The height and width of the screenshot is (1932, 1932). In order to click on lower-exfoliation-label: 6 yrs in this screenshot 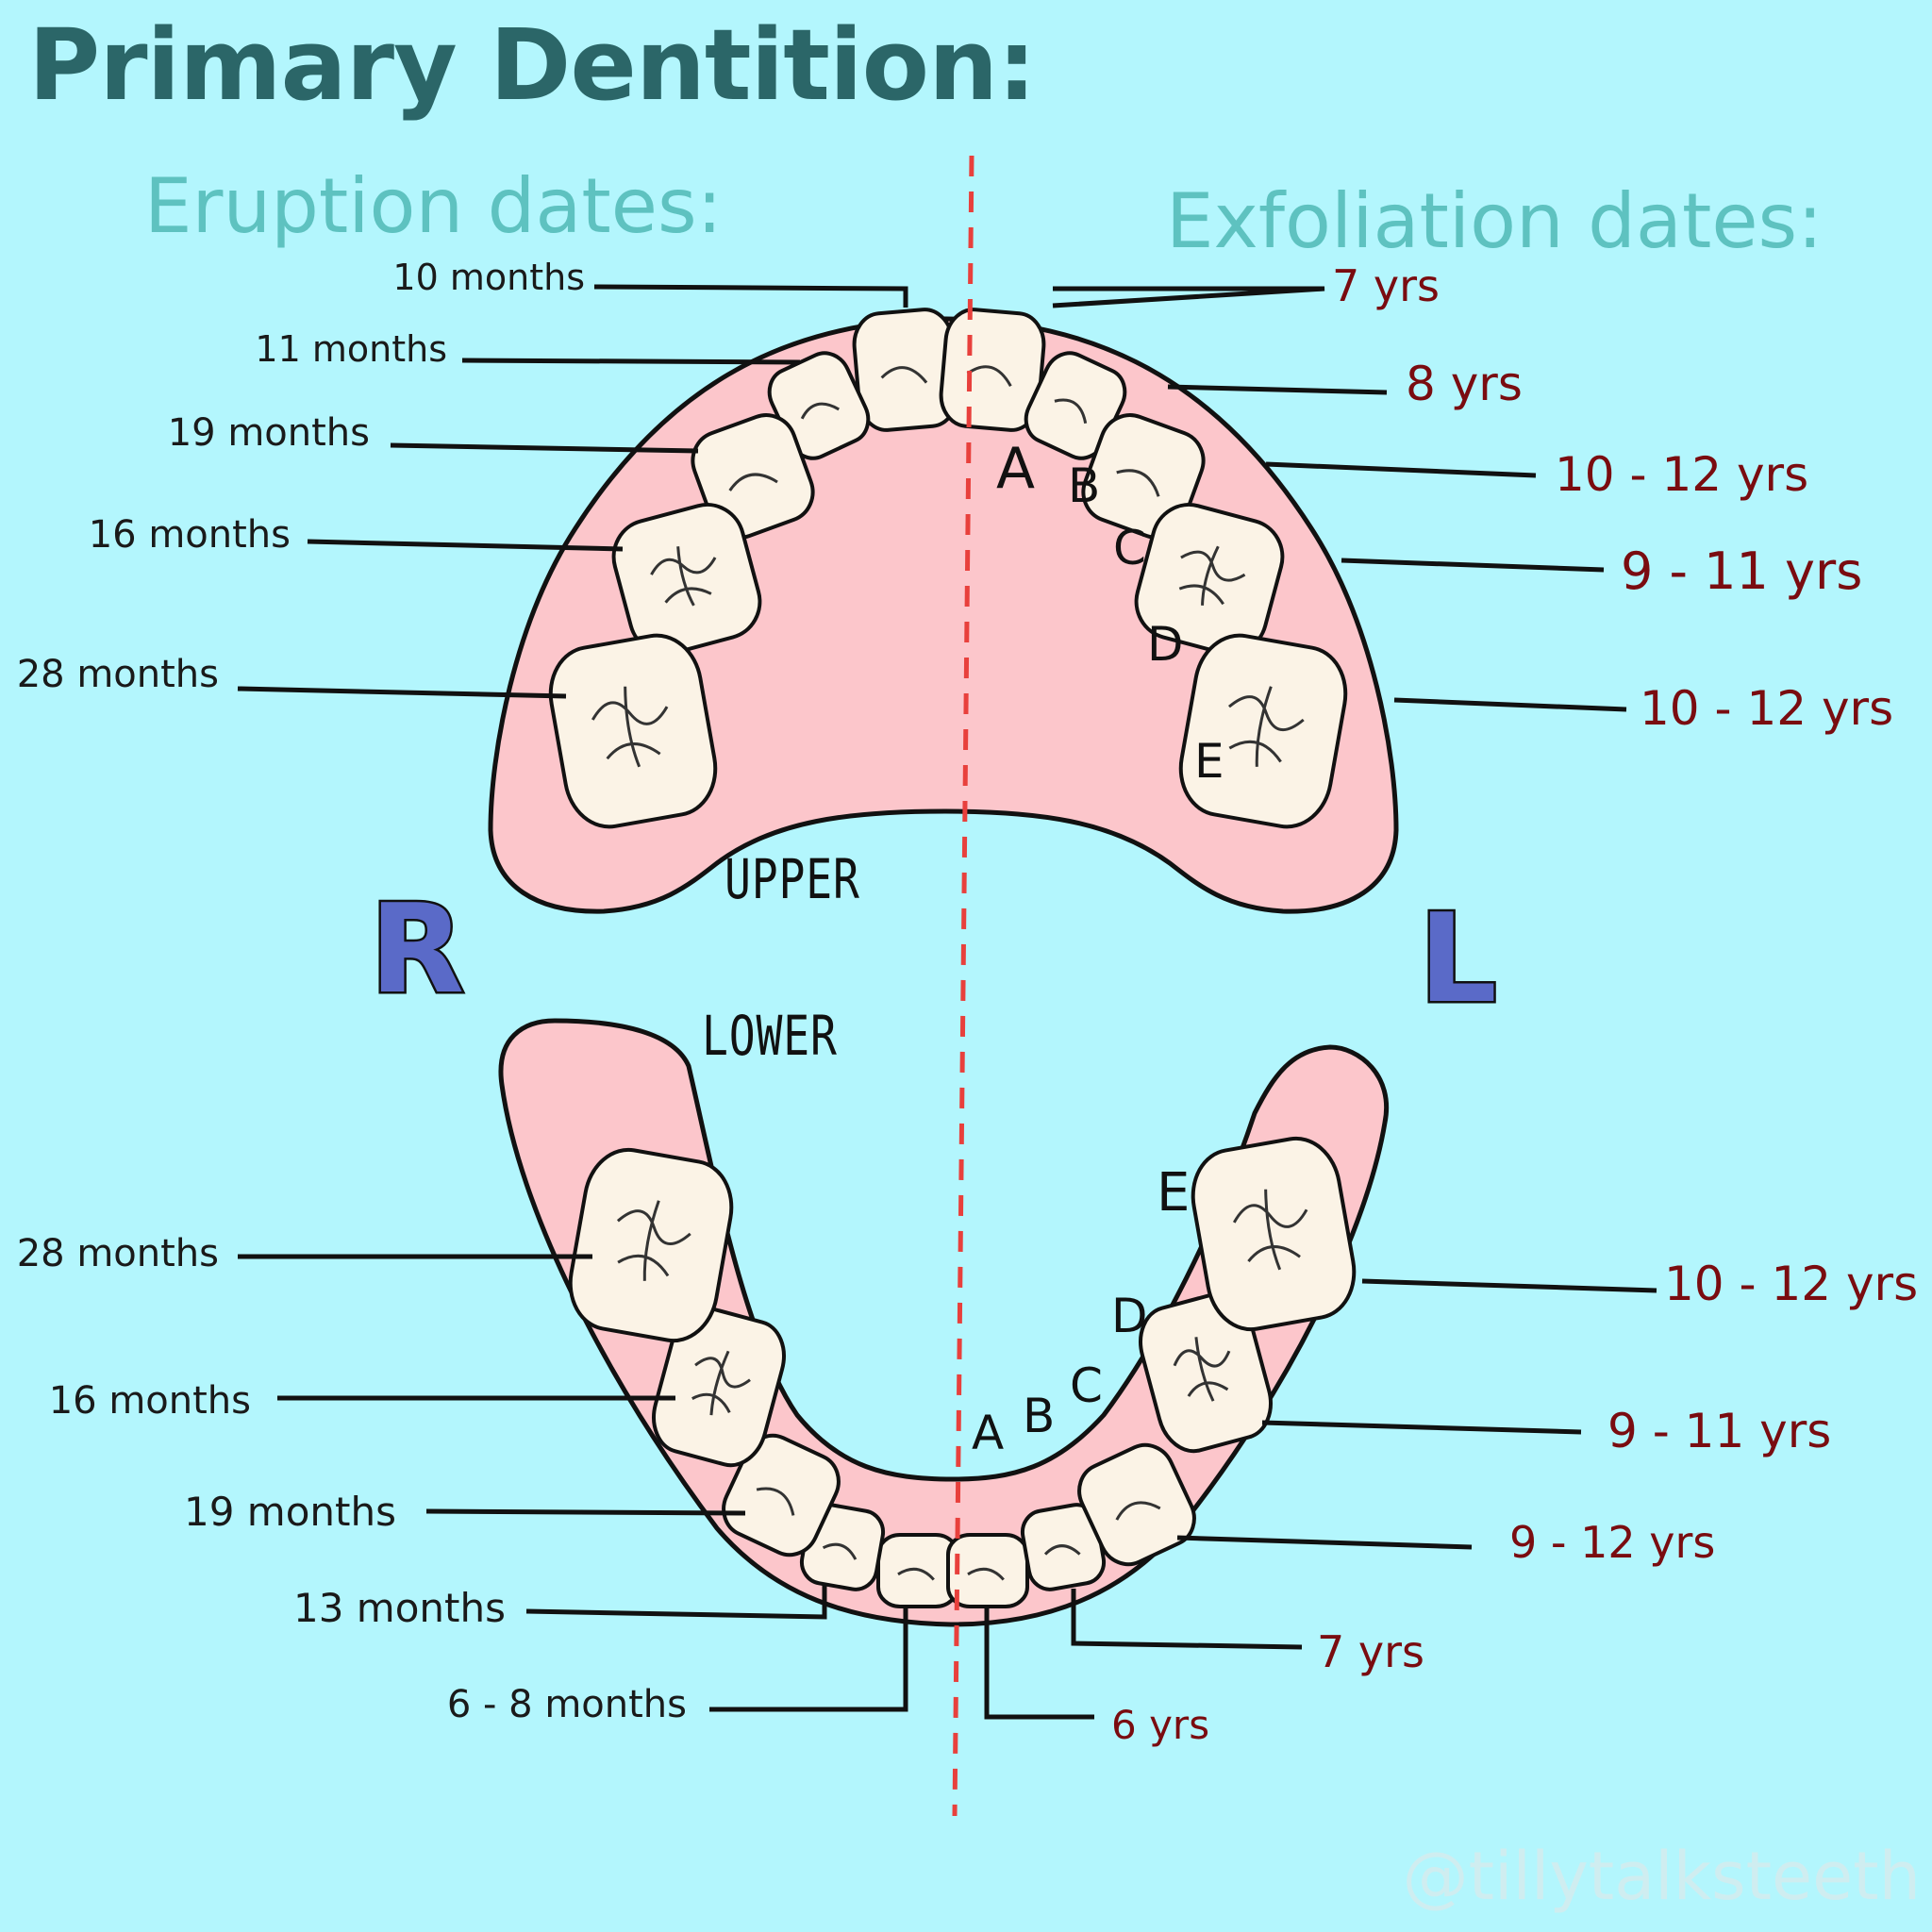, I will do `click(1160, 1725)`.